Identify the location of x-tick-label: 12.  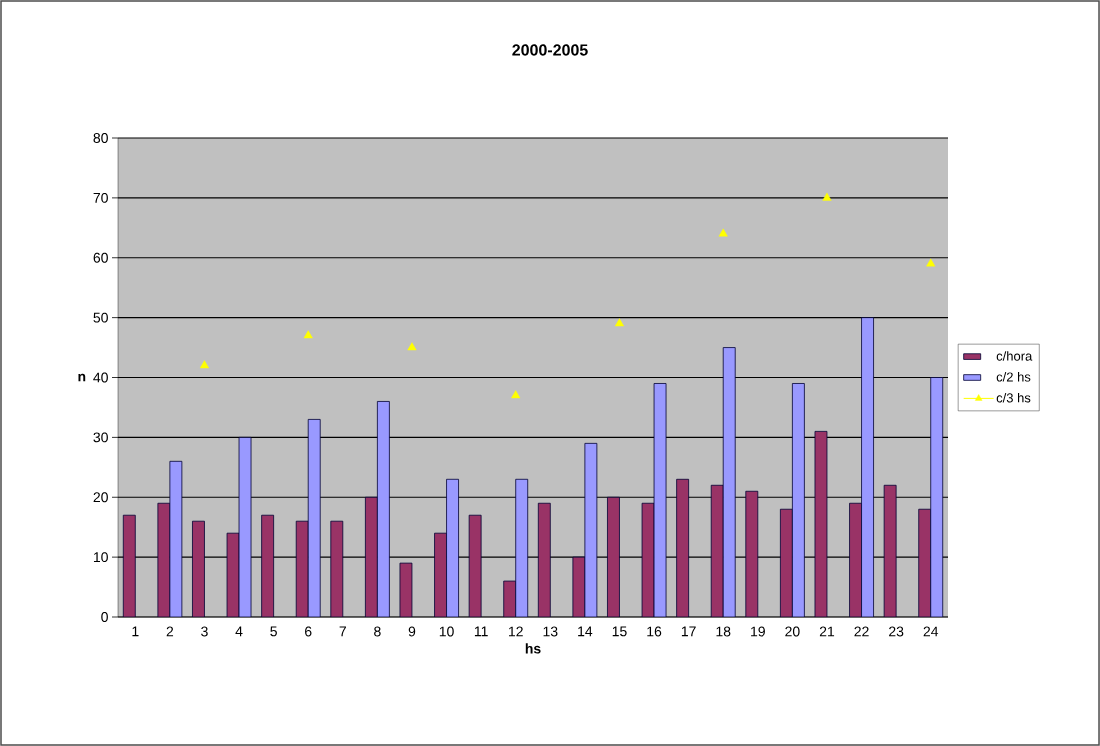
(515, 631).